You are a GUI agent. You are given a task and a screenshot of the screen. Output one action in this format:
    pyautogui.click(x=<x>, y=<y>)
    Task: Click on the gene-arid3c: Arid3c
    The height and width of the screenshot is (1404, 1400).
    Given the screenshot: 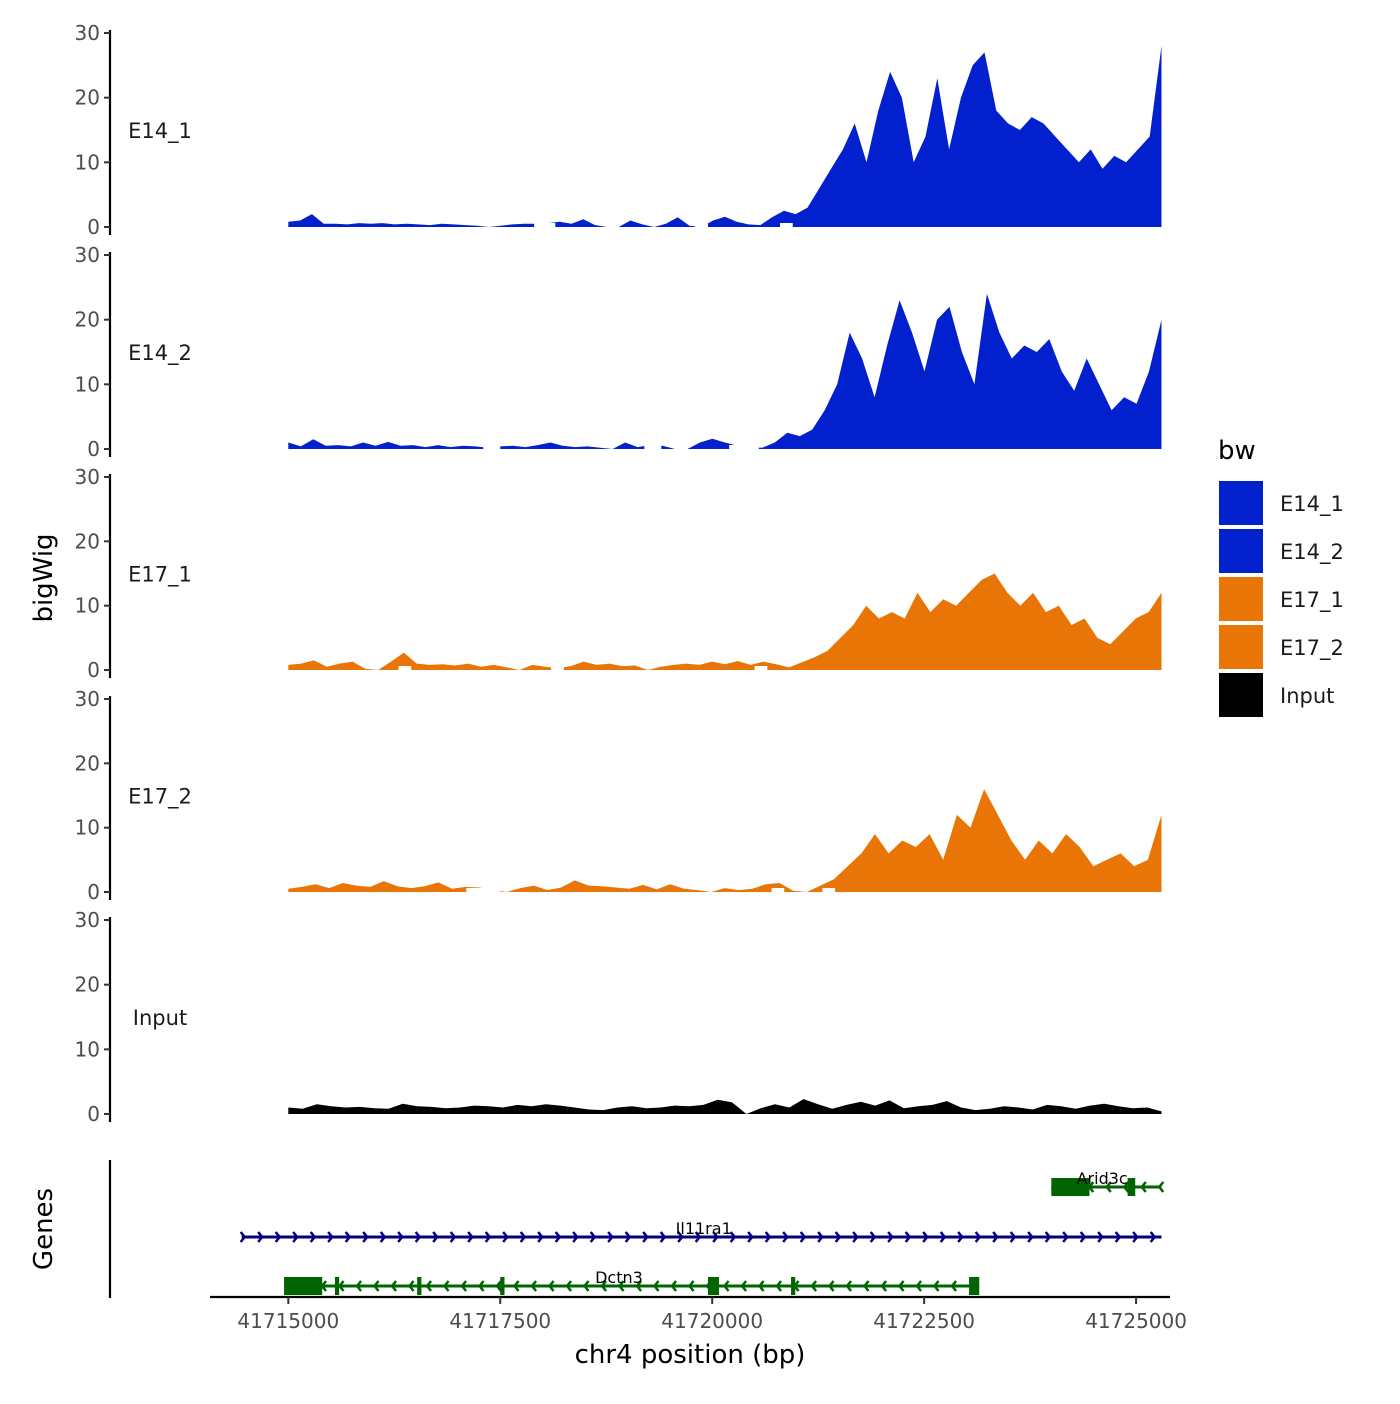 What is the action you would take?
    pyautogui.click(x=1108, y=1182)
    